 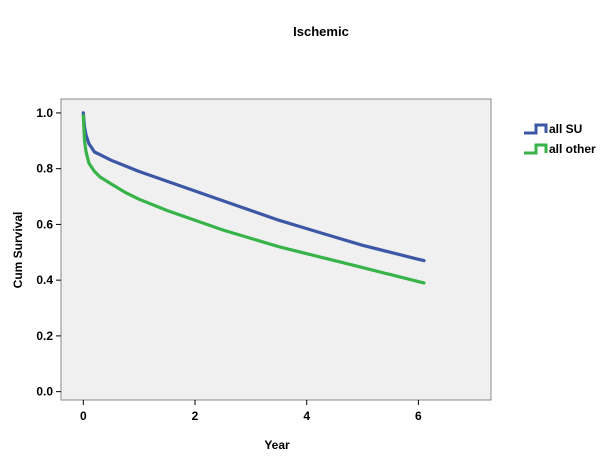 What do you see at coordinates (277, 445) in the screenshot?
I see `x-axis-label: Year` at bounding box center [277, 445].